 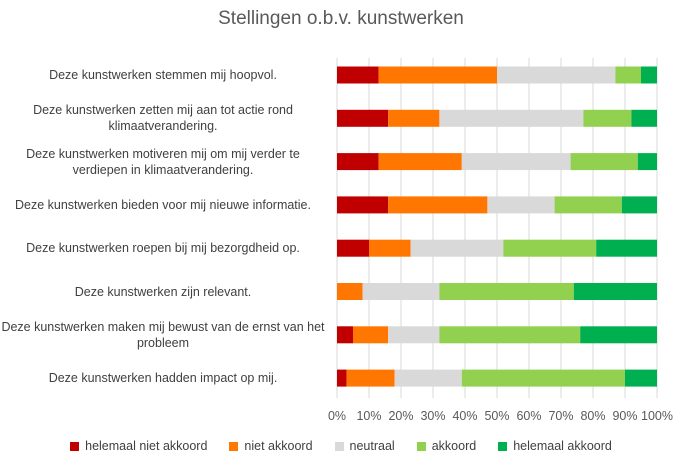 What do you see at coordinates (657, 416) in the screenshot?
I see `x-tick-label: 100%` at bounding box center [657, 416].